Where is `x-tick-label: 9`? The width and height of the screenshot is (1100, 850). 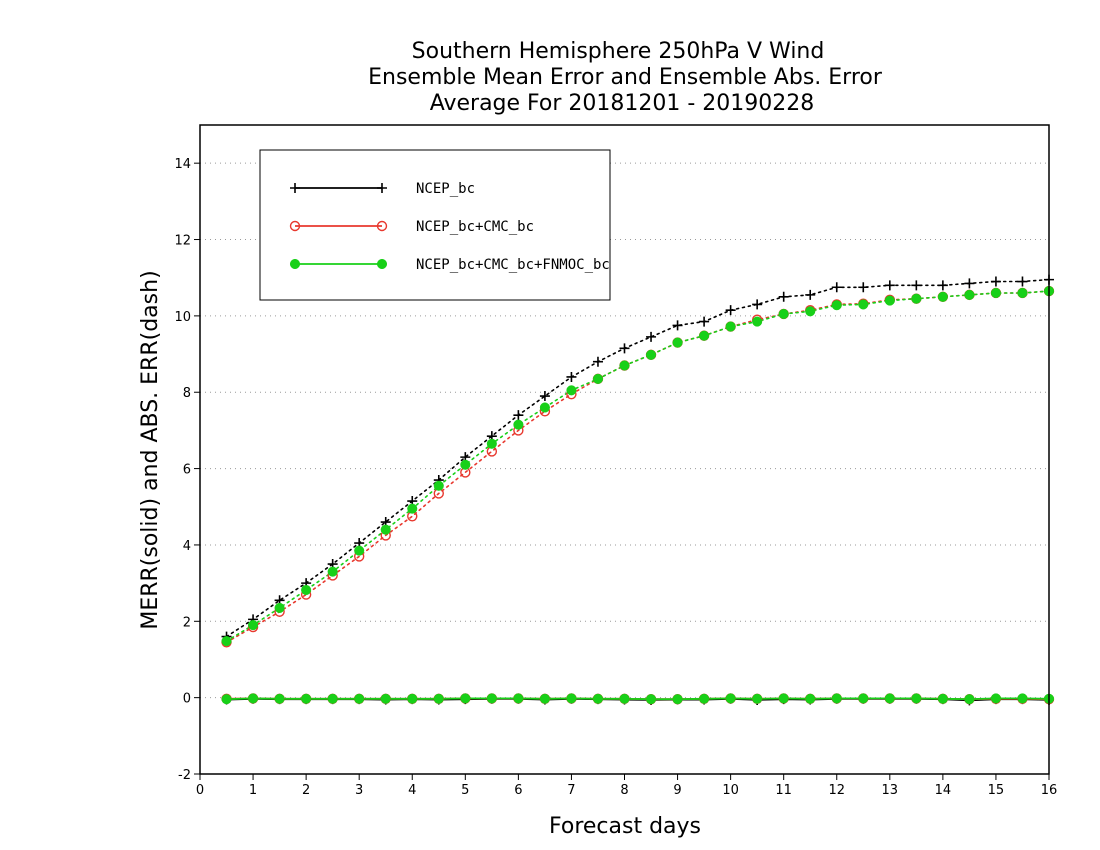 x-tick-label: 9 is located at coordinates (677, 790).